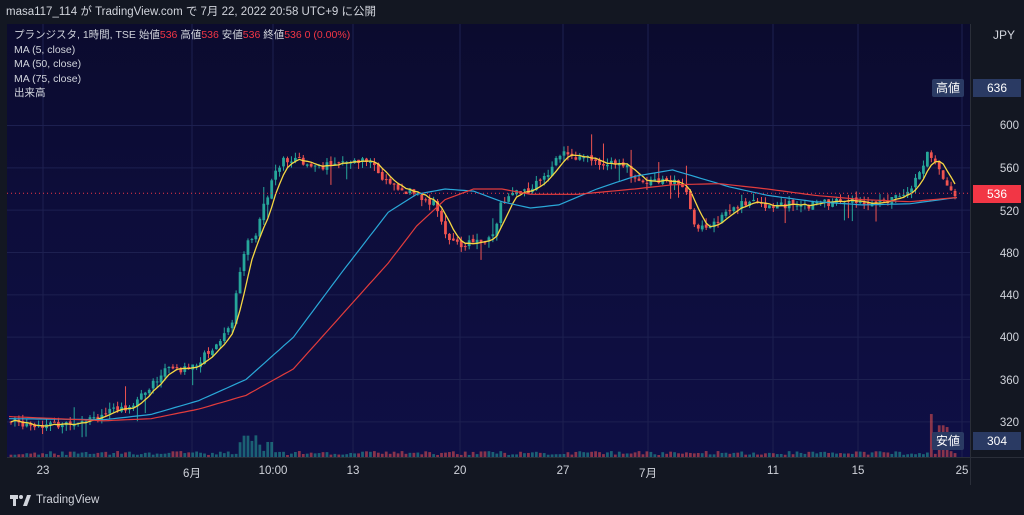 This screenshot has height=515, width=1024. What do you see at coordinates (1009, 169) in the screenshot?
I see `price-tick-560: 560` at bounding box center [1009, 169].